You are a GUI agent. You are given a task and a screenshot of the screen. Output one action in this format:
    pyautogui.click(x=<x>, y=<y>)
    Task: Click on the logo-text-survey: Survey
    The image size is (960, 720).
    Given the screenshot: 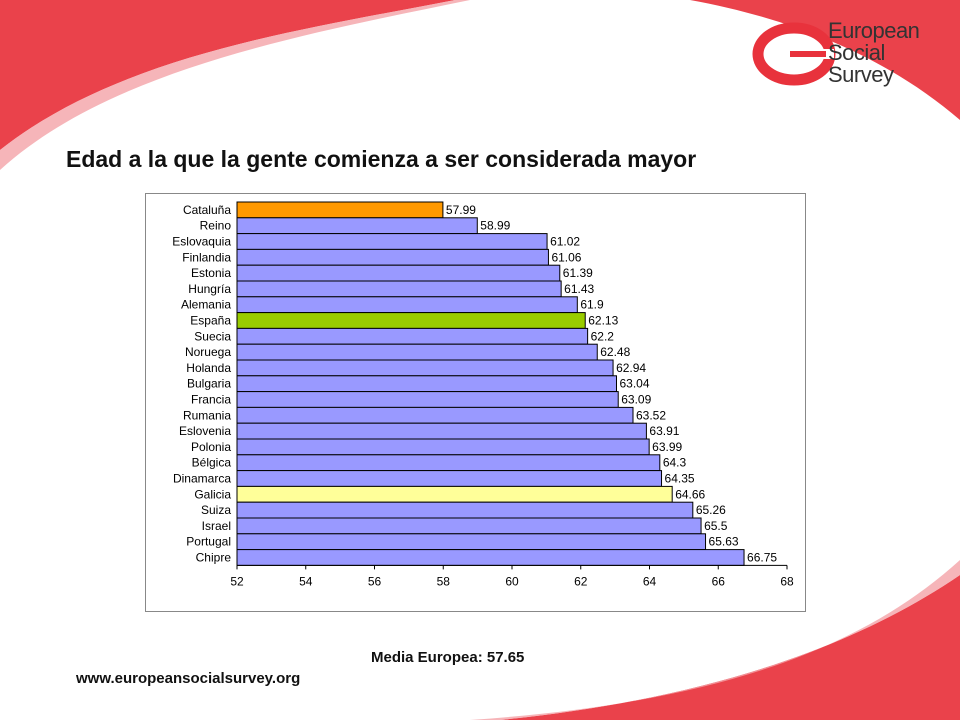 What is the action you would take?
    pyautogui.click(x=861, y=74)
    